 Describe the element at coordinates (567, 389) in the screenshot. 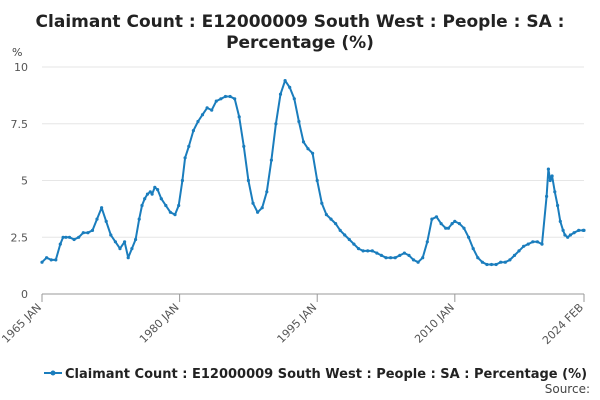

I see `source-label: Source:` at that location.